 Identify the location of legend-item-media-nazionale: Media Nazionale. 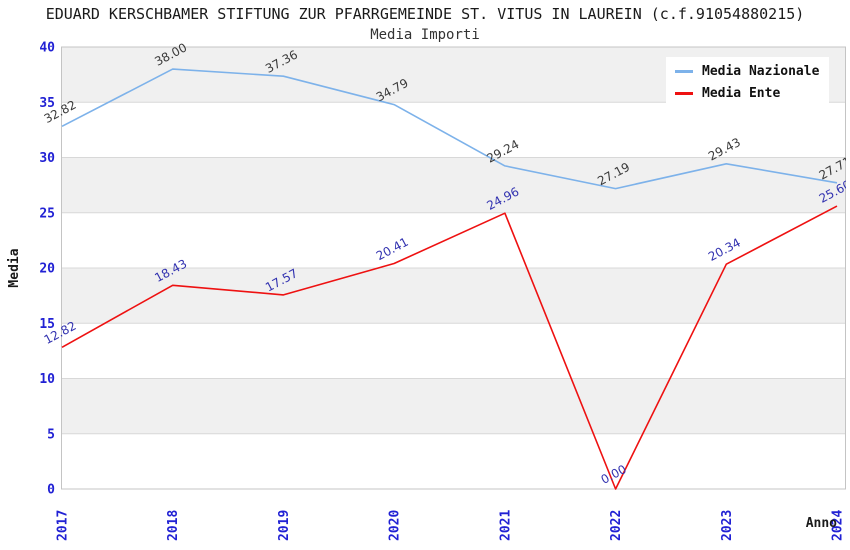
(747, 71).